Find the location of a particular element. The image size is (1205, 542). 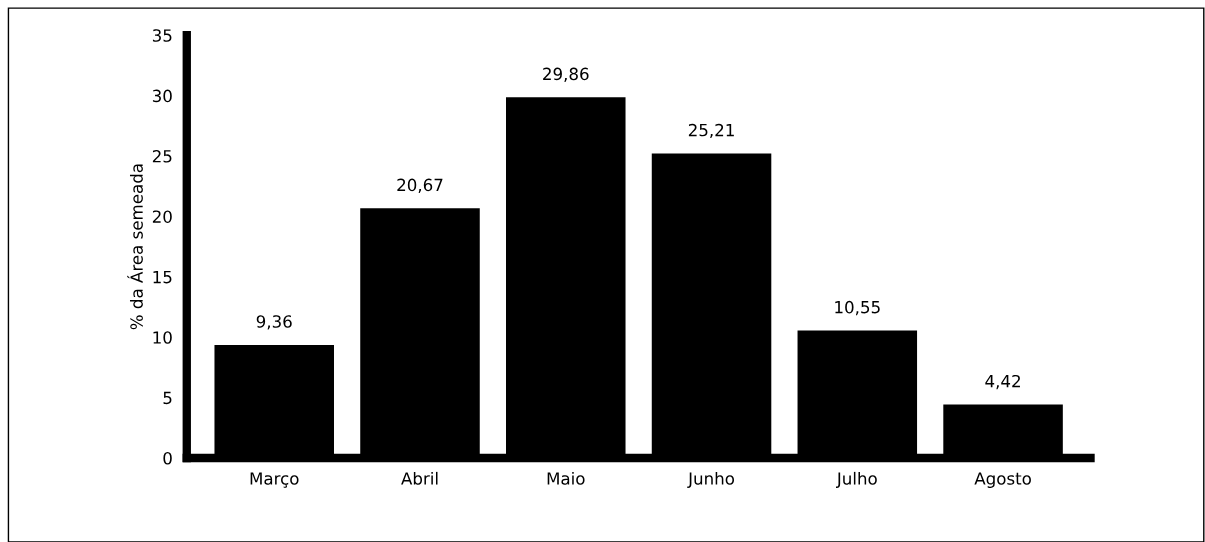

y-tick-label: 0 is located at coordinates (167, 458).